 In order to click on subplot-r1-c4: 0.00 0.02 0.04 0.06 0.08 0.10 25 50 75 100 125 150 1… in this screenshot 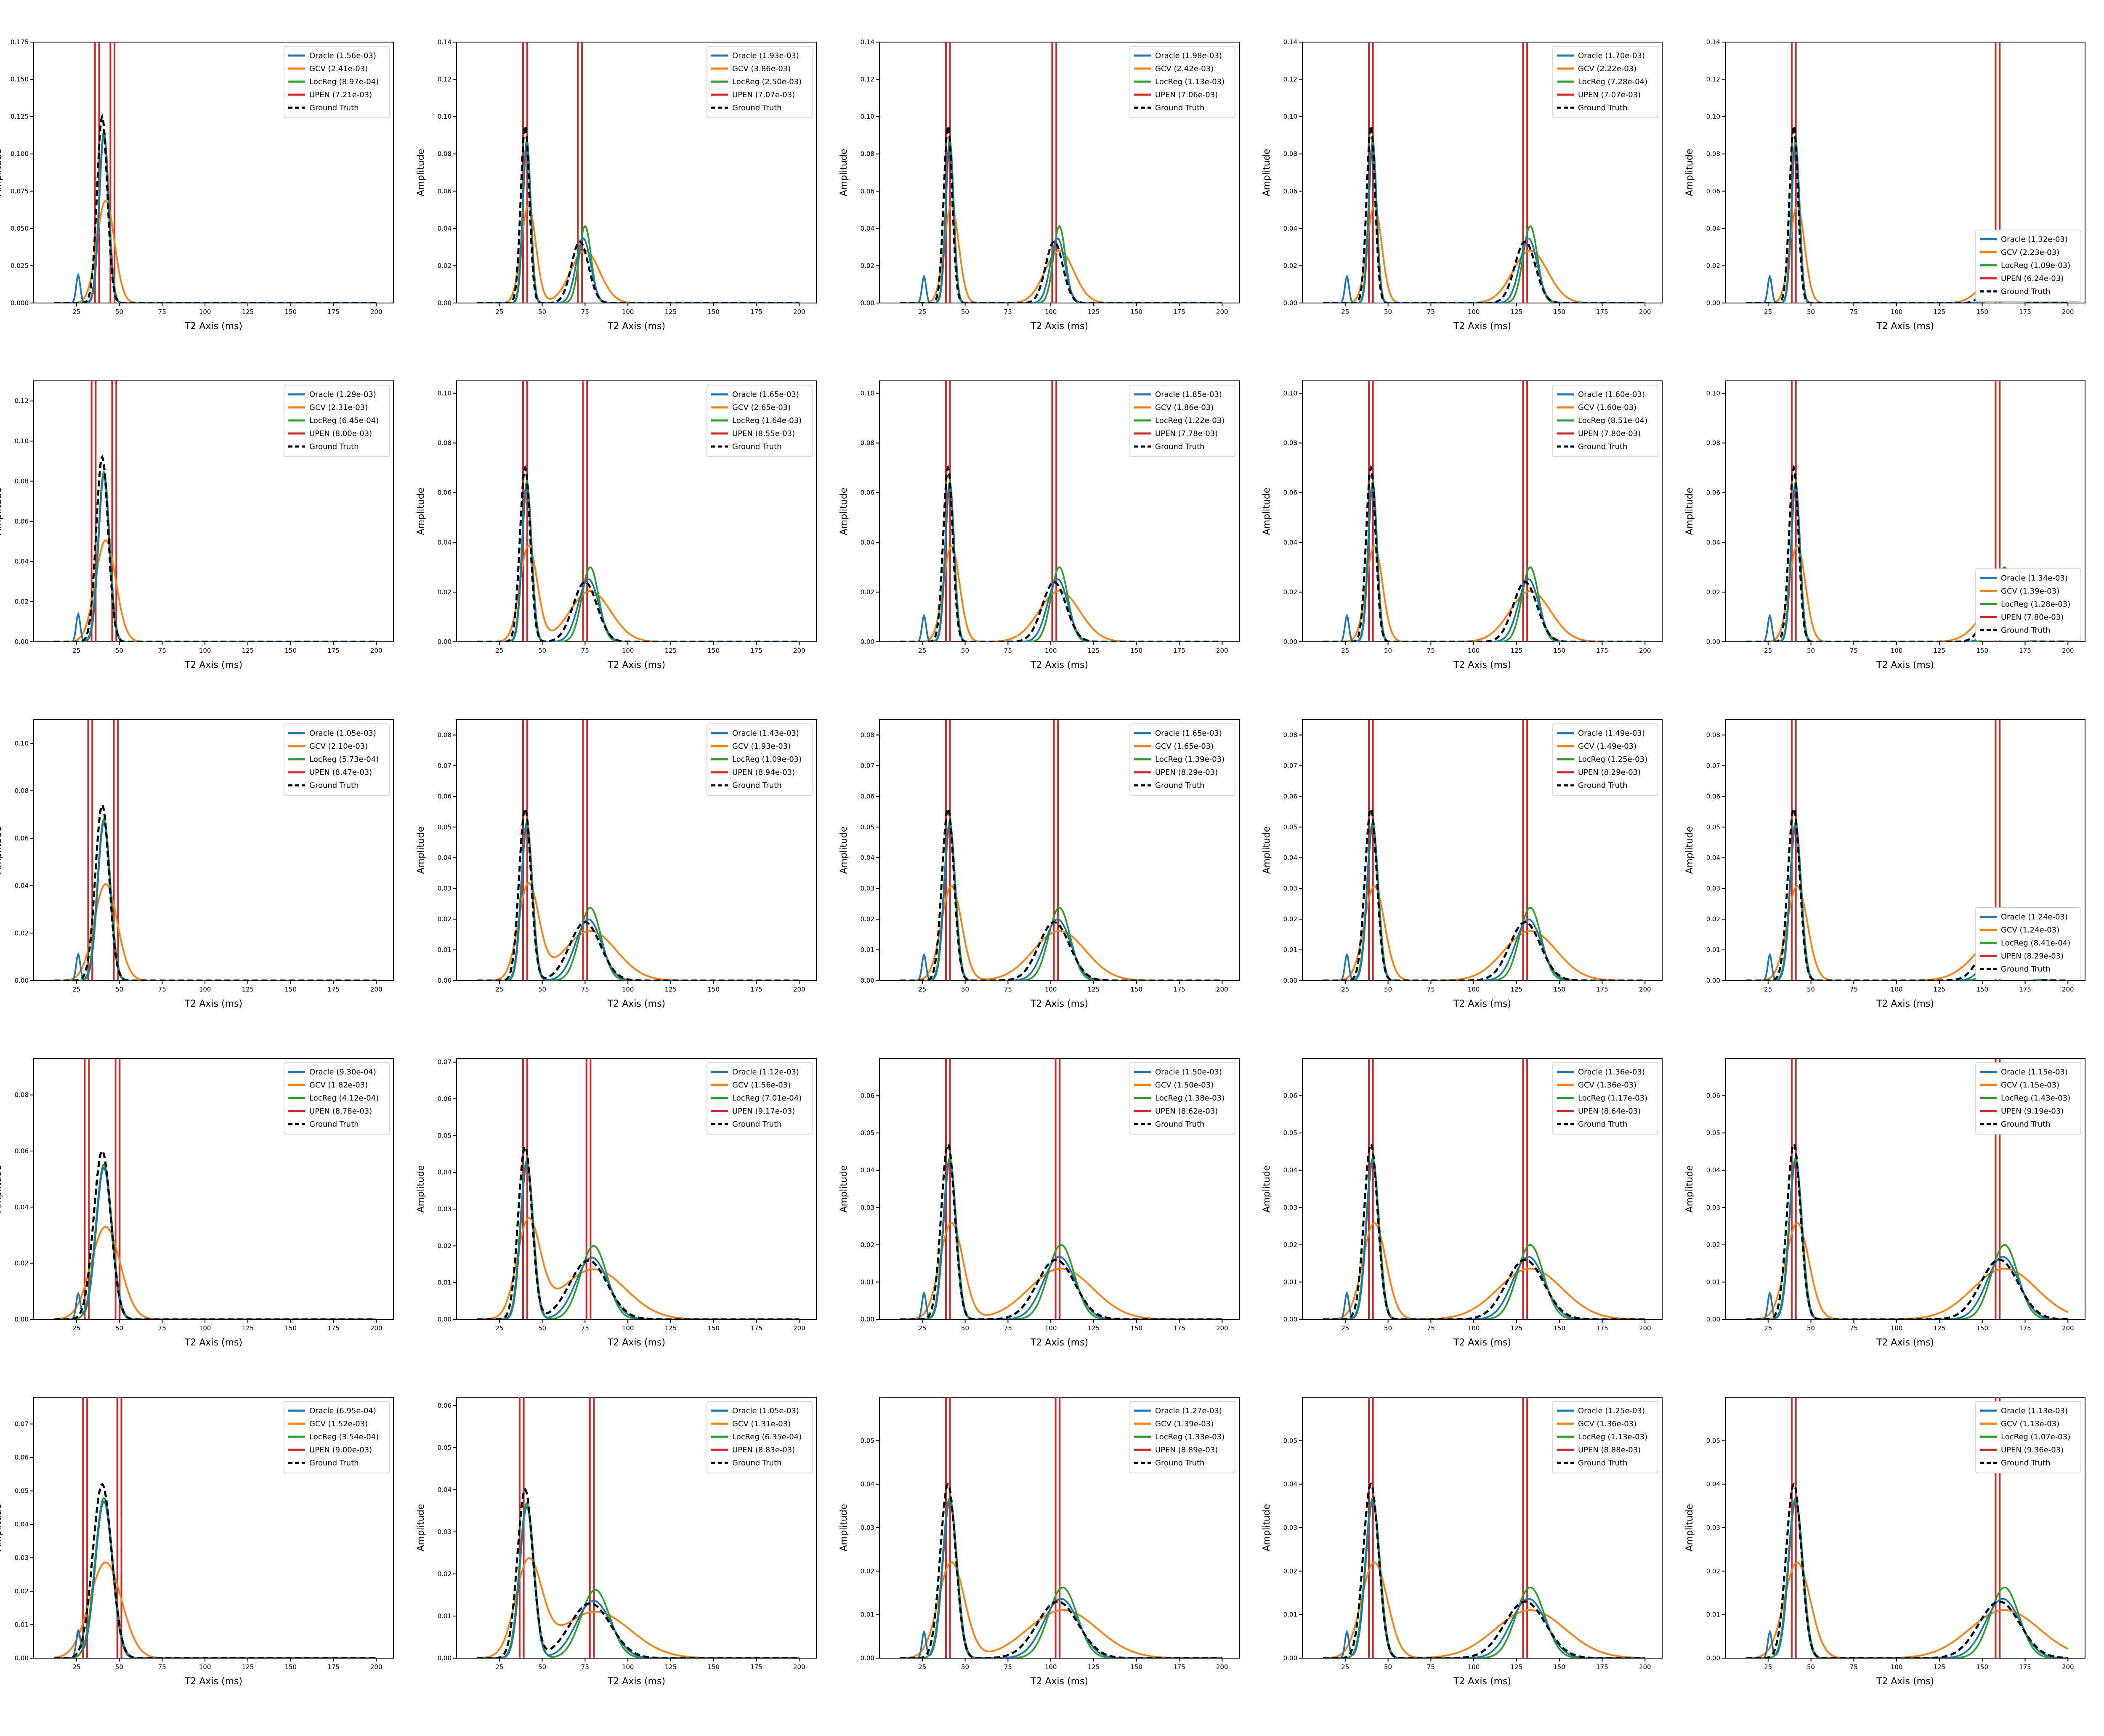, I will do `click(1884, 525)`.